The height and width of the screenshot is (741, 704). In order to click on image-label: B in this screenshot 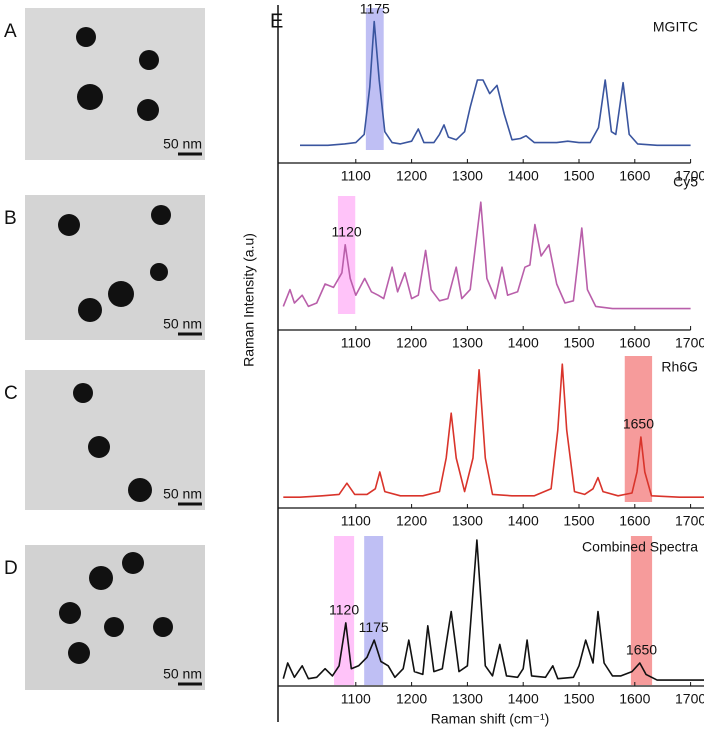, I will do `click(10, 218)`.